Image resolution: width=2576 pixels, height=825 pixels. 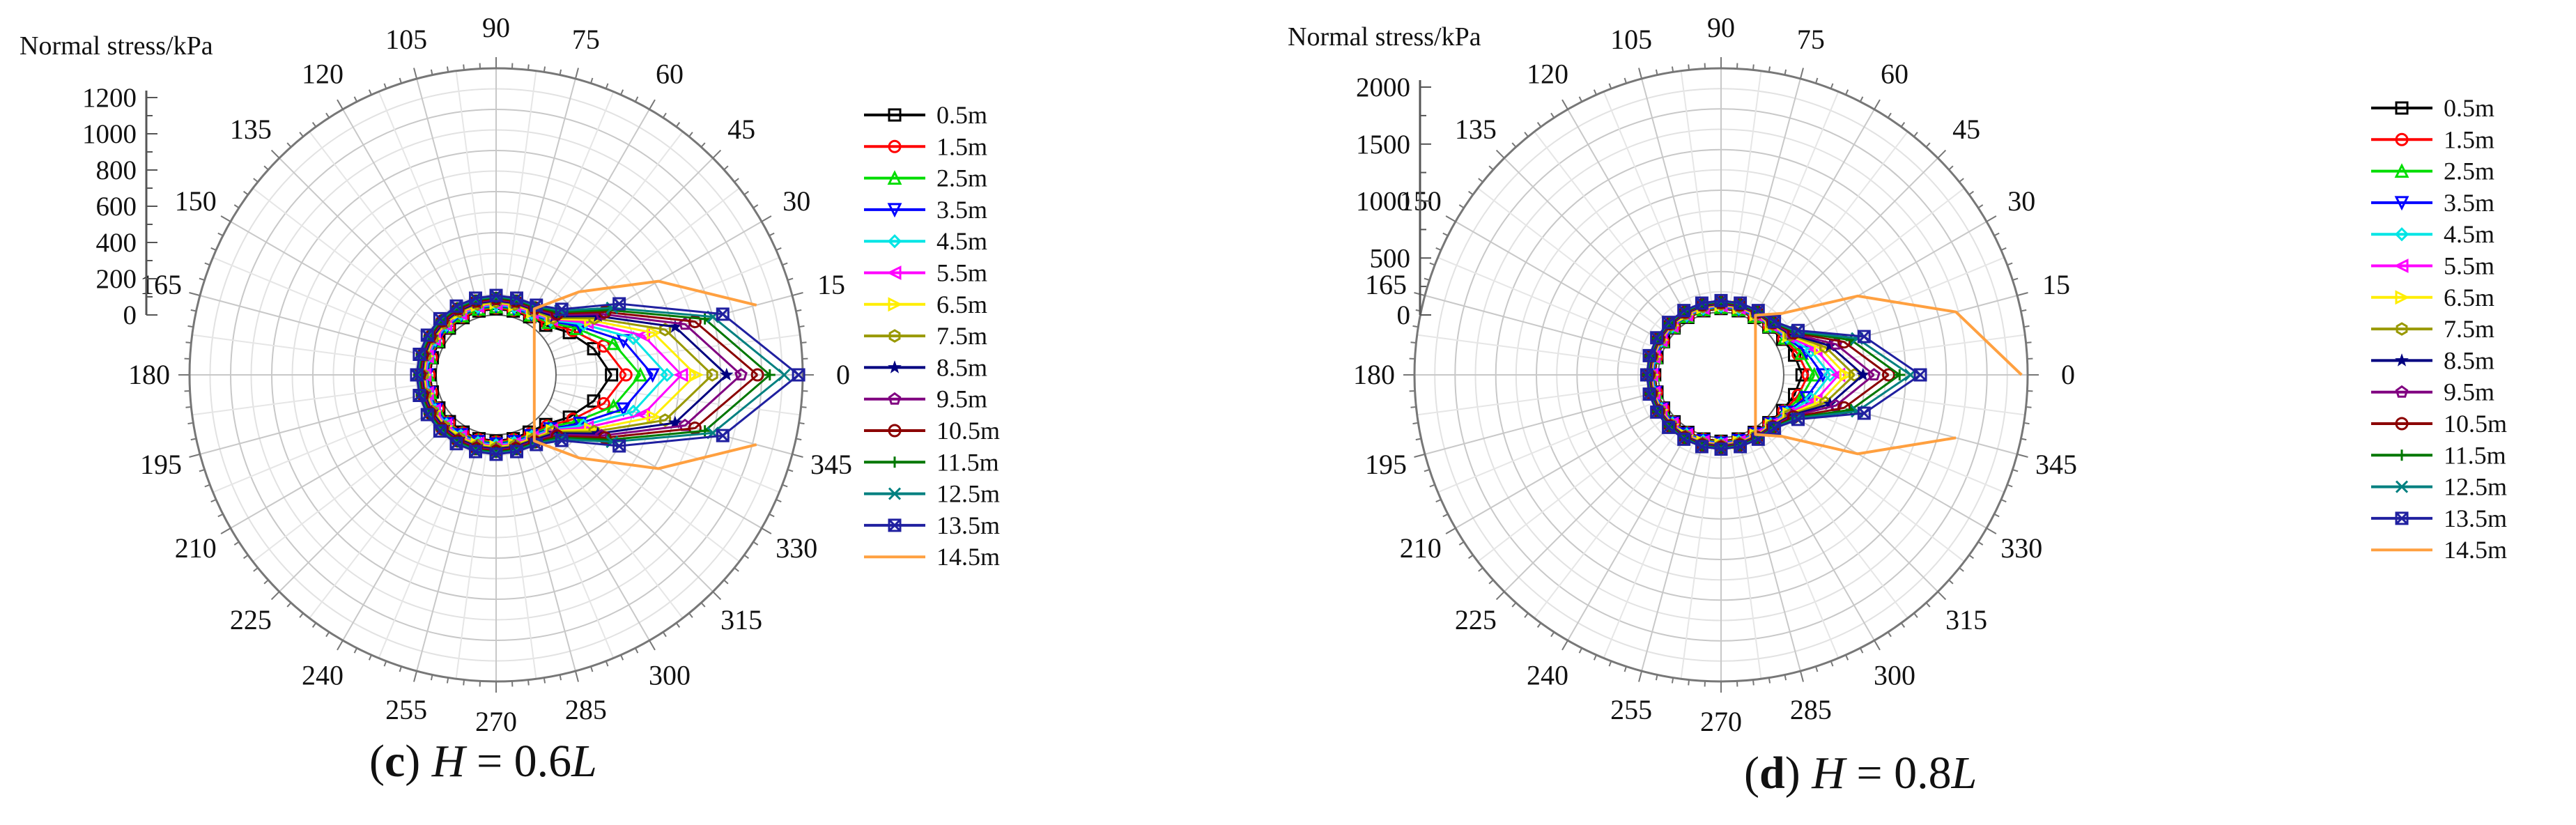 What do you see at coordinates (2469, 171) in the screenshot?
I see `legend-label: 2.5m` at bounding box center [2469, 171].